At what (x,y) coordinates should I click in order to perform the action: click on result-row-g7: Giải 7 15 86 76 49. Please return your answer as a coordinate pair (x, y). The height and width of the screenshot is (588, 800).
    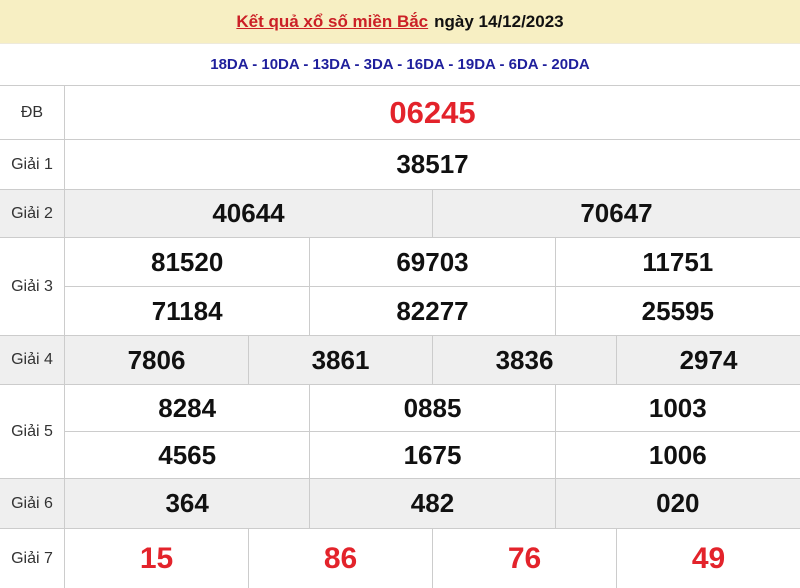
    Looking at the image, I should click on (400, 558).